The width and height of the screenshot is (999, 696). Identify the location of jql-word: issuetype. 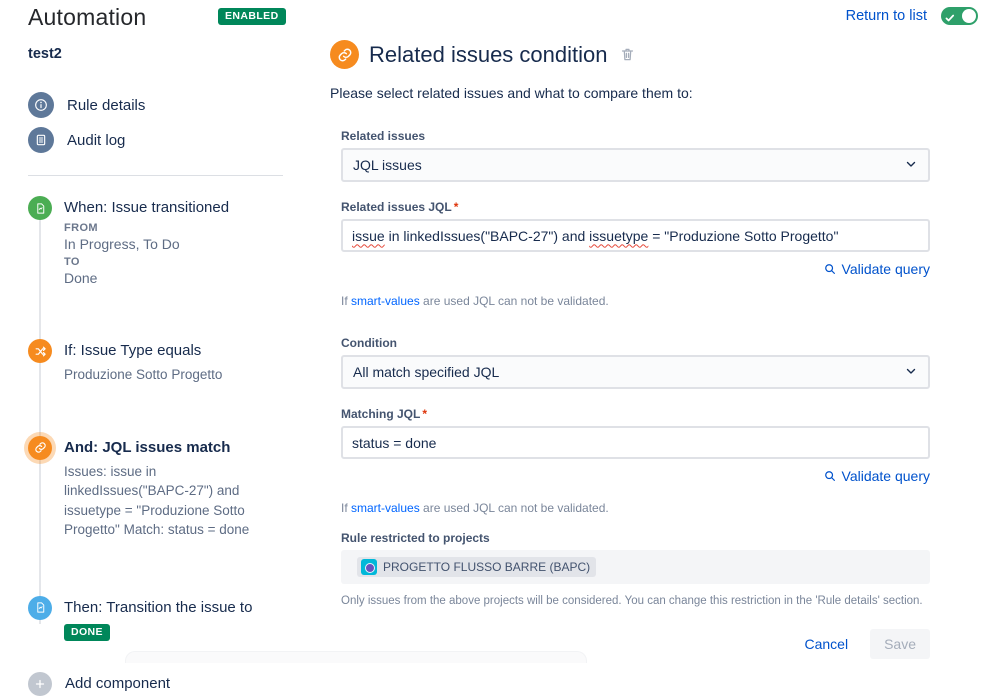
(619, 235).